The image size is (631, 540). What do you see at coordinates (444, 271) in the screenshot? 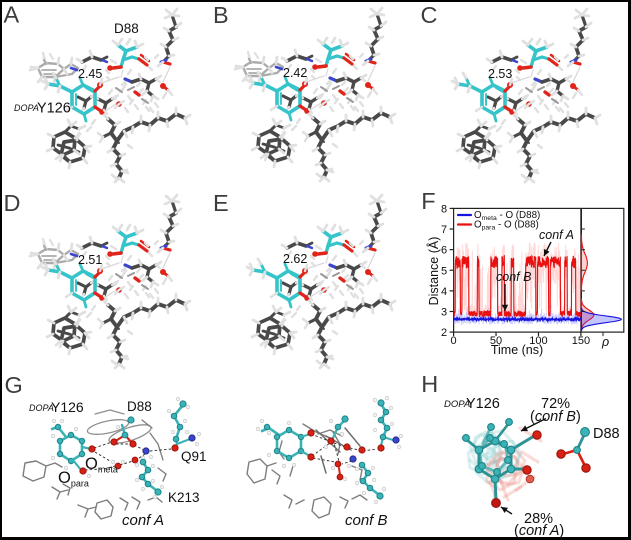
I see `svg-text: 5` at bounding box center [444, 271].